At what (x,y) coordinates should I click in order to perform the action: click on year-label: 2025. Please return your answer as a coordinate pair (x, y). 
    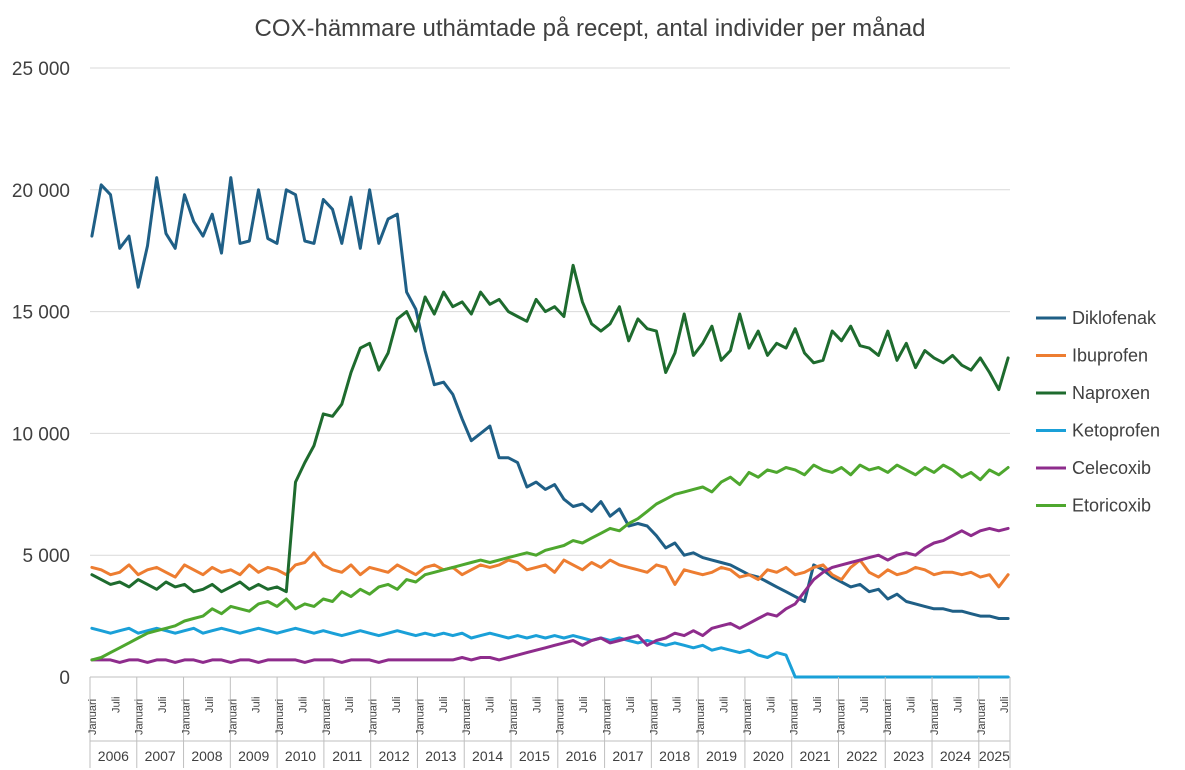
    Looking at the image, I should click on (994, 756).